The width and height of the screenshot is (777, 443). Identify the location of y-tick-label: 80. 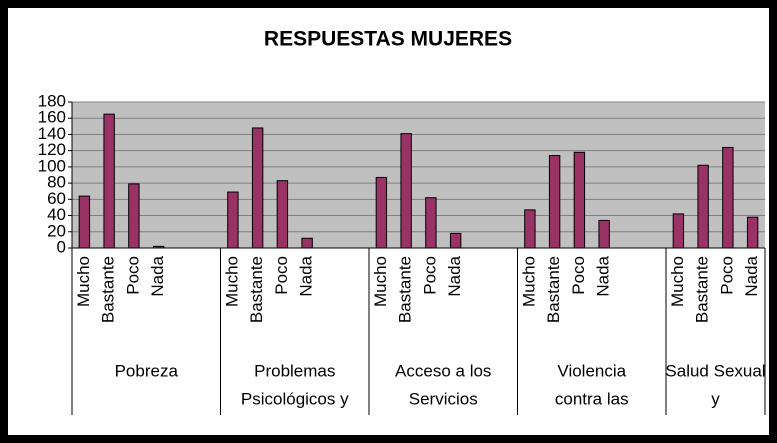
(56, 182).